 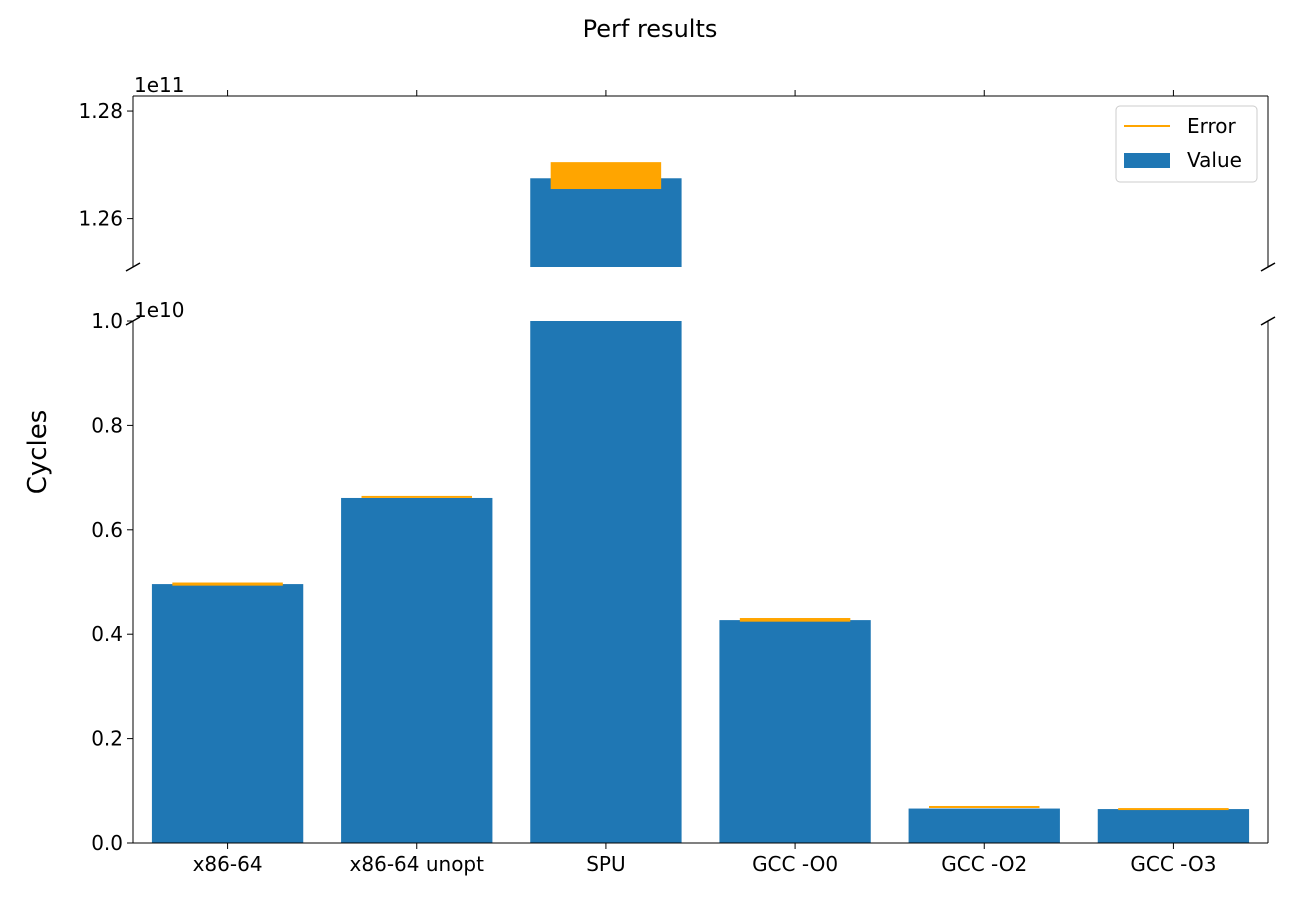 What do you see at coordinates (107, 843) in the screenshot?
I see `y-tick-label: 0.0` at bounding box center [107, 843].